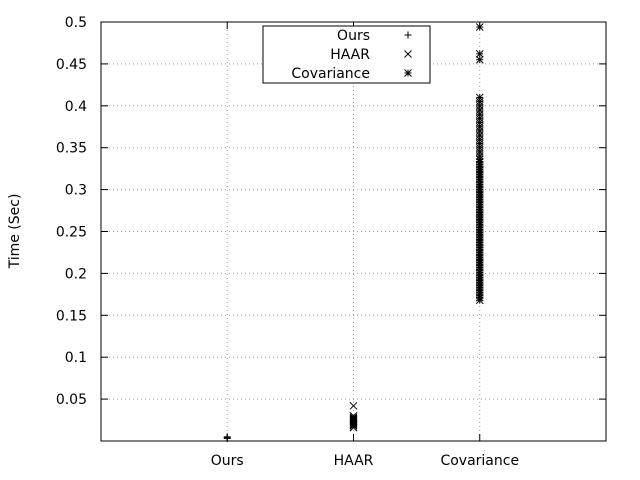 This screenshot has height=480, width=640. I want to click on series-ours, so click(227, 437).